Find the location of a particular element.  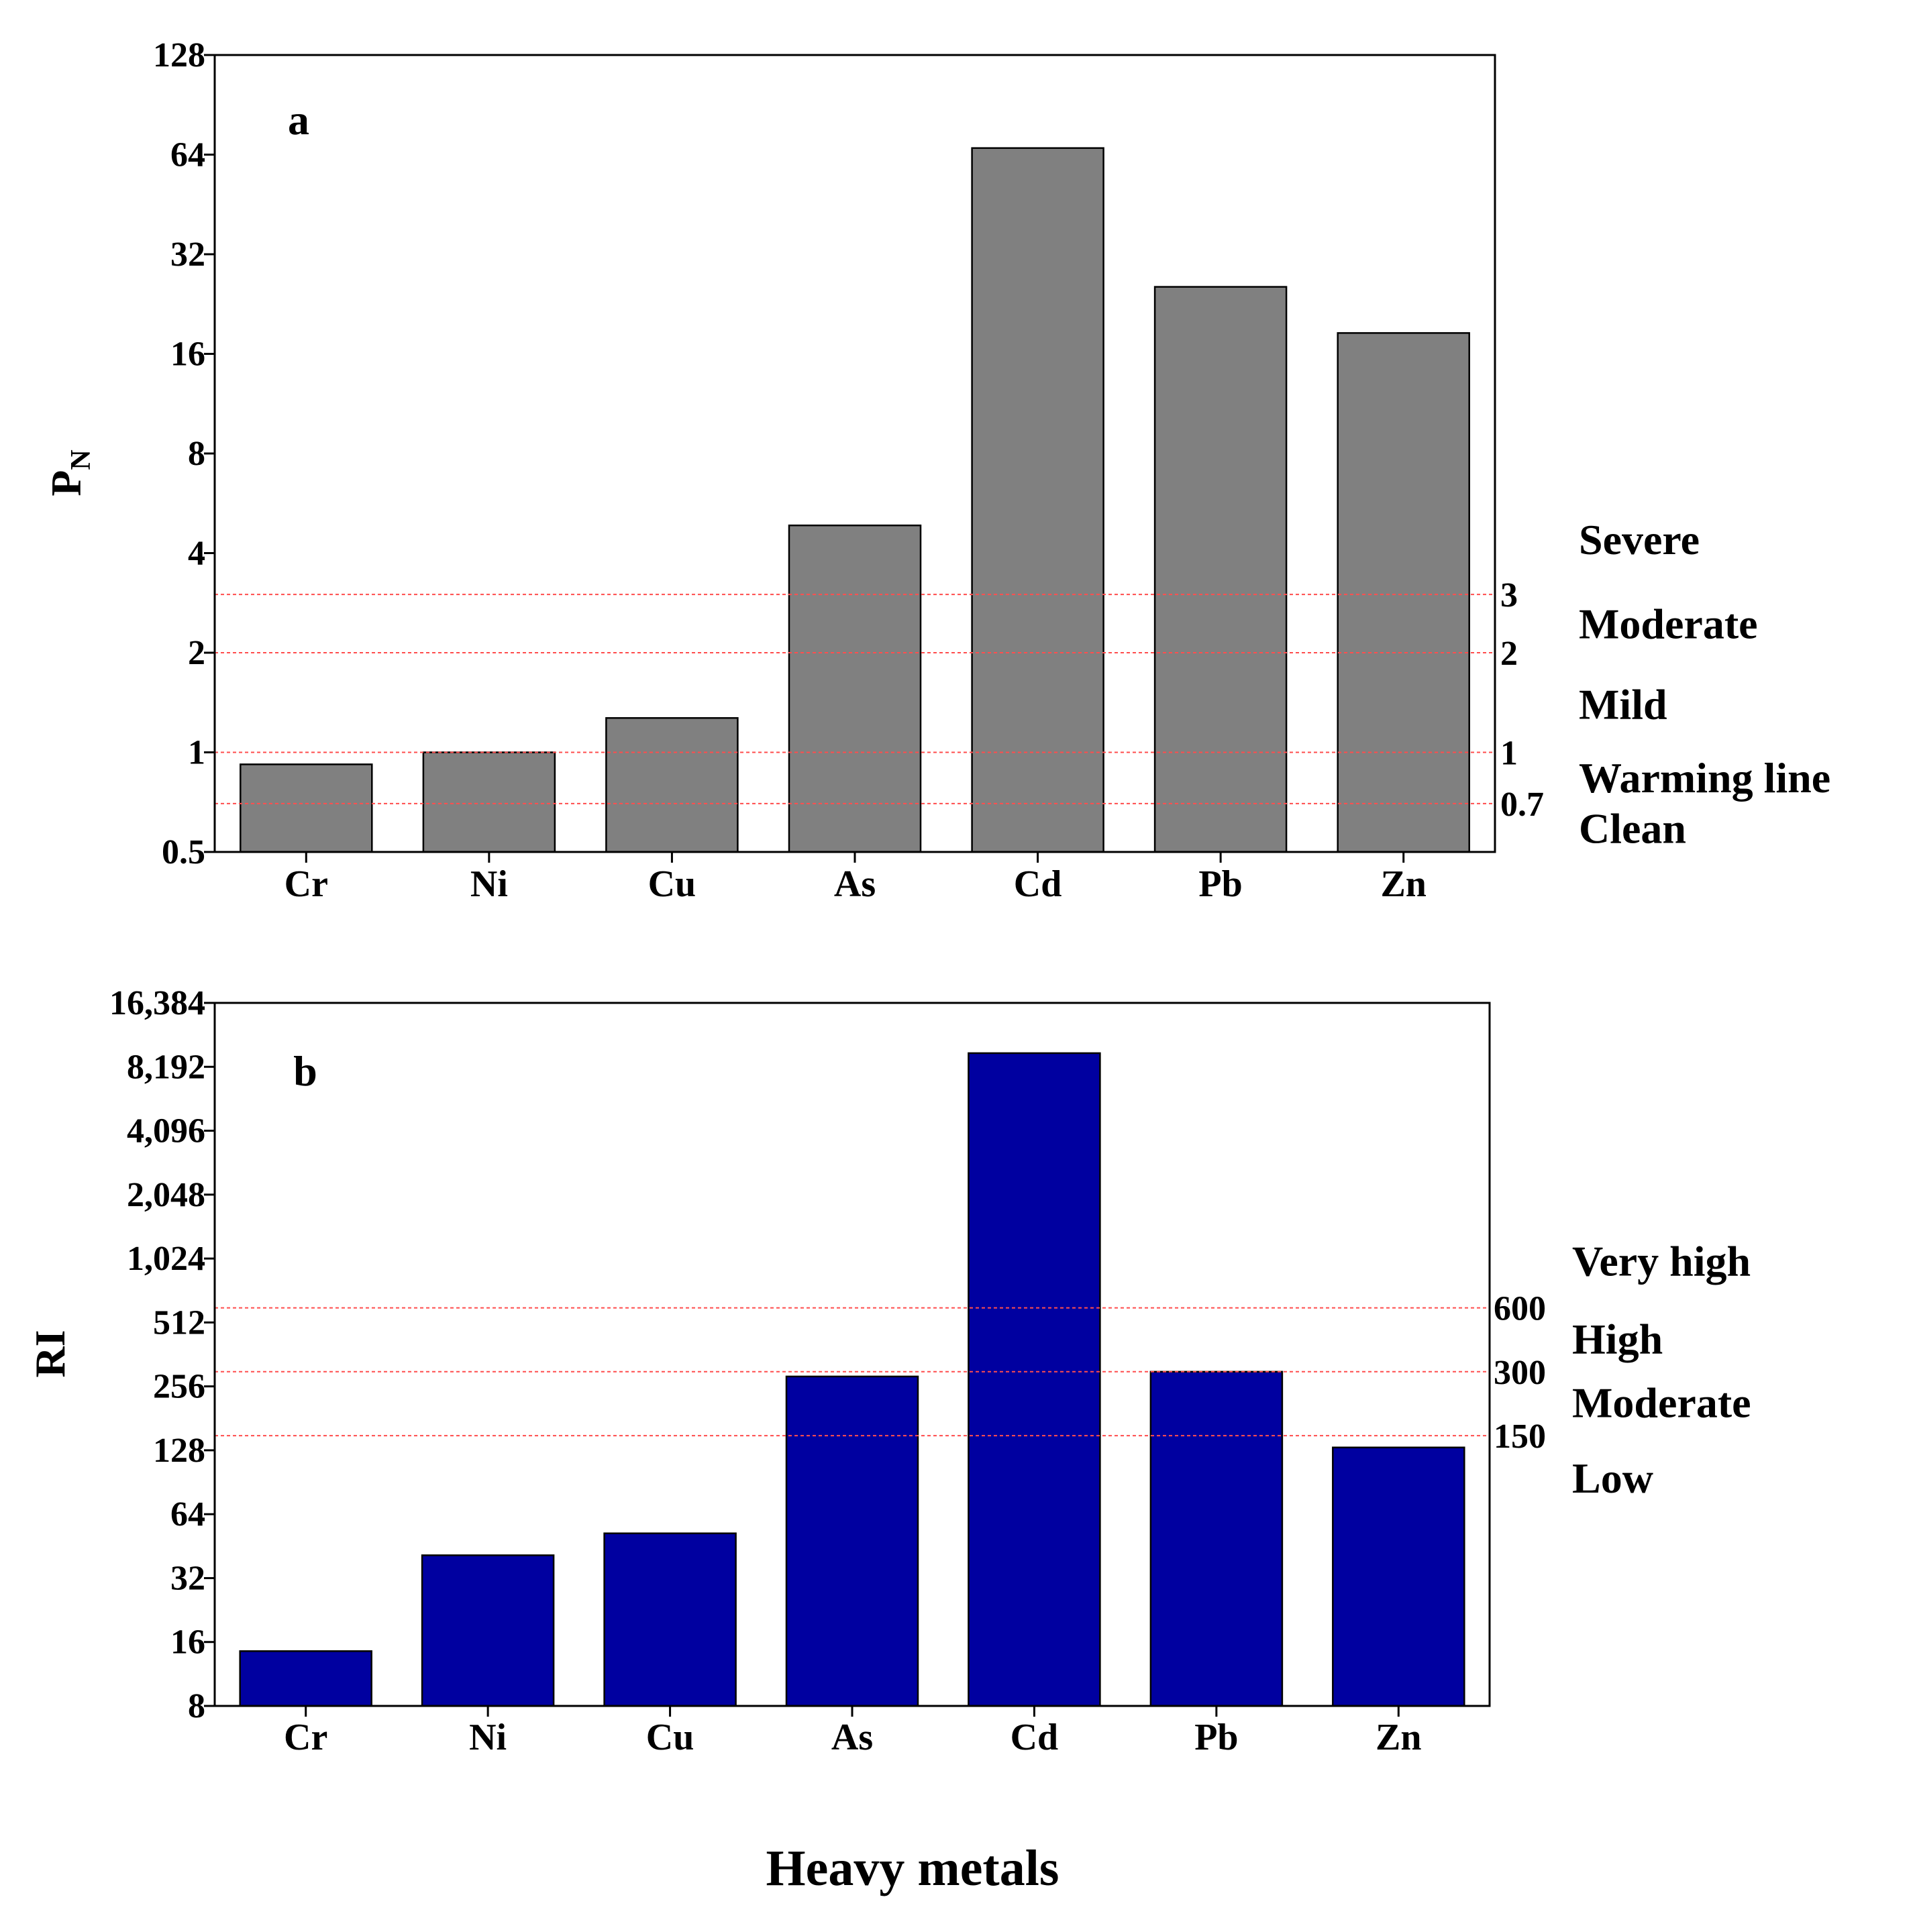

y-tick-label: 16,384 is located at coordinates (157, 1003).